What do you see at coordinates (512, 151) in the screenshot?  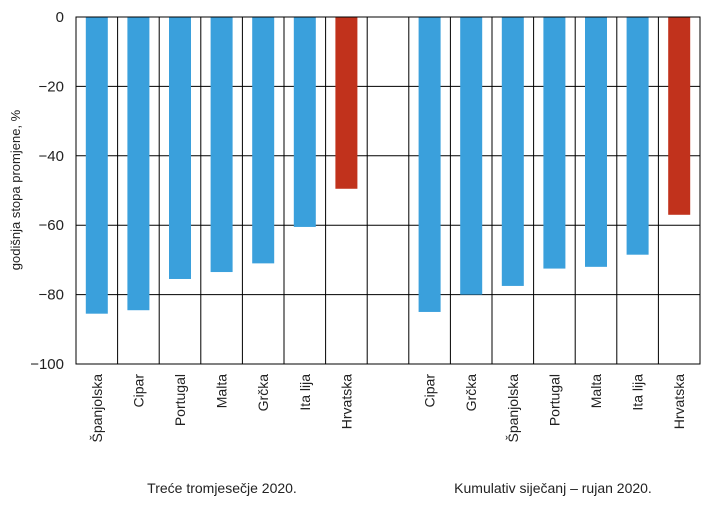 I see `bar-cum-španjolska` at bounding box center [512, 151].